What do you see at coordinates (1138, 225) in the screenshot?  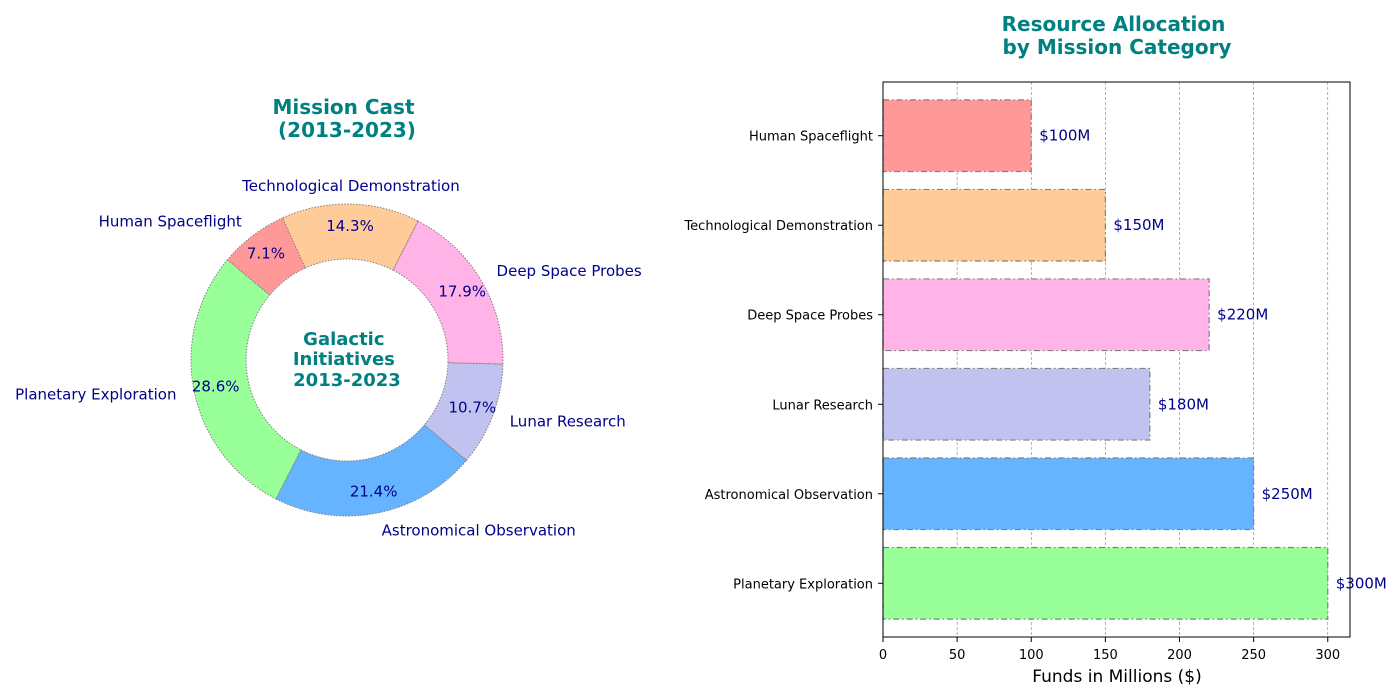 I see `bar-value-label-technological-demonstration: $150M` at bounding box center [1138, 225].